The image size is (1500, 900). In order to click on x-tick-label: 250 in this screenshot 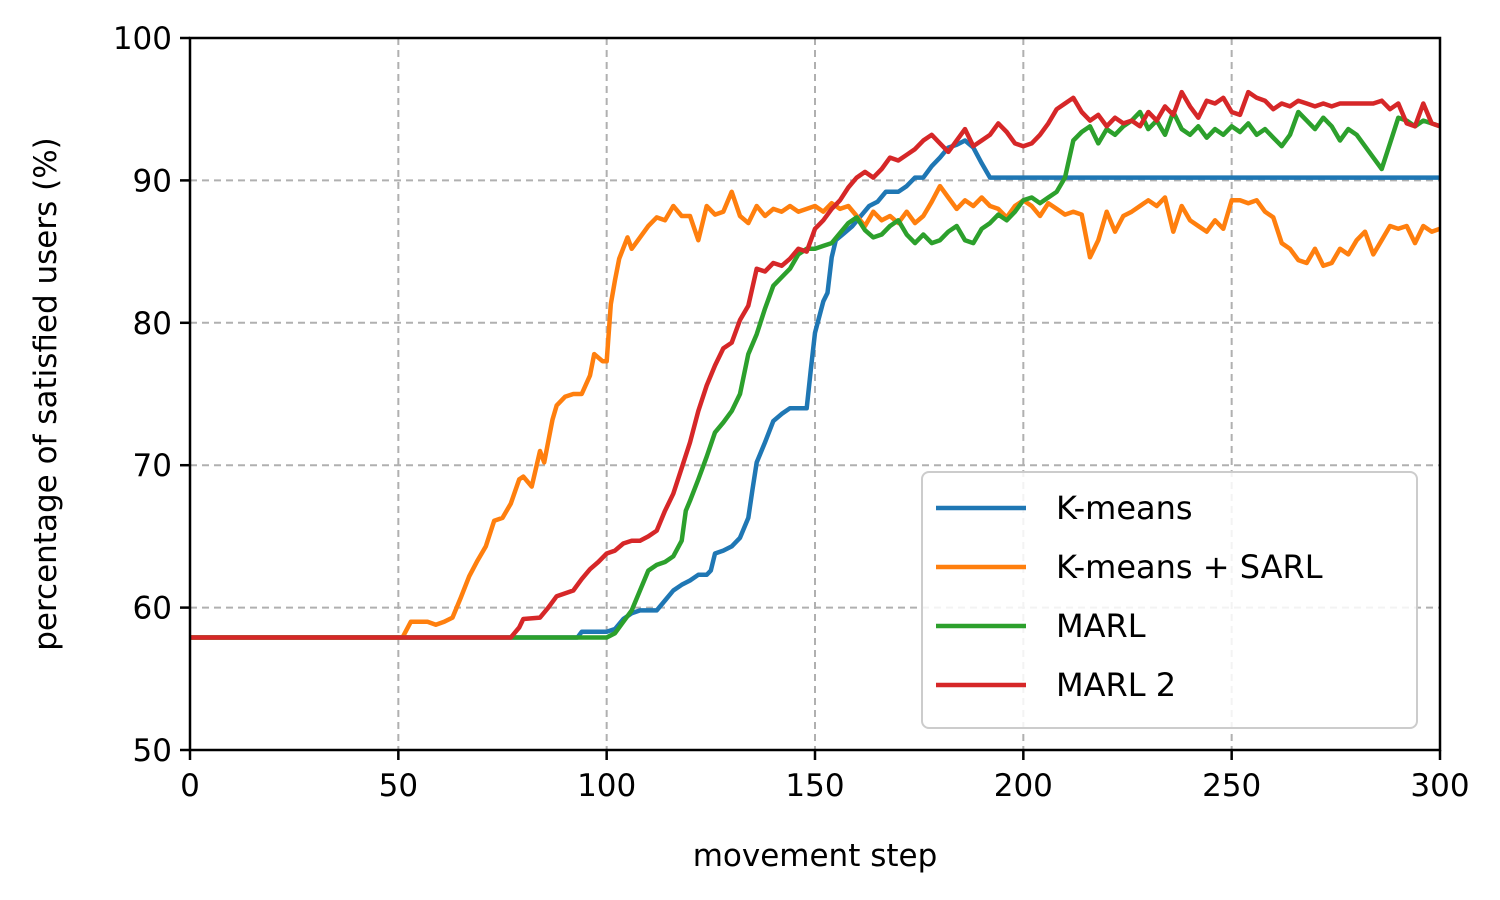, I will do `click(1231, 786)`.